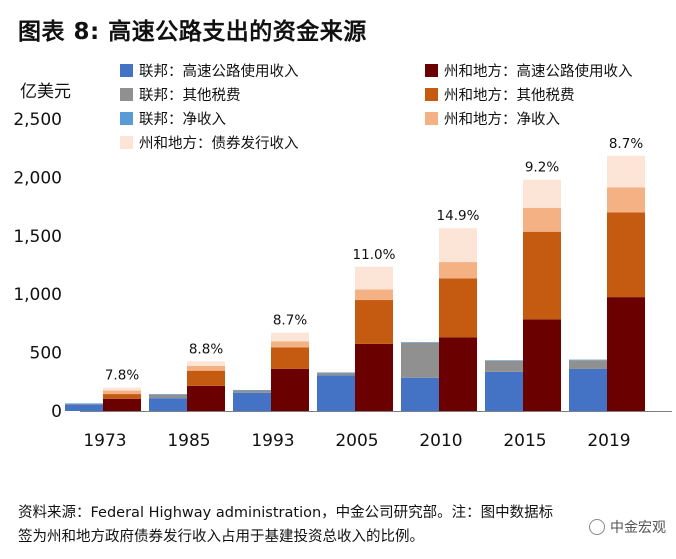  What do you see at coordinates (126, 94) in the screenshot?
I see `legend-swatch-fed_other` at bounding box center [126, 94].